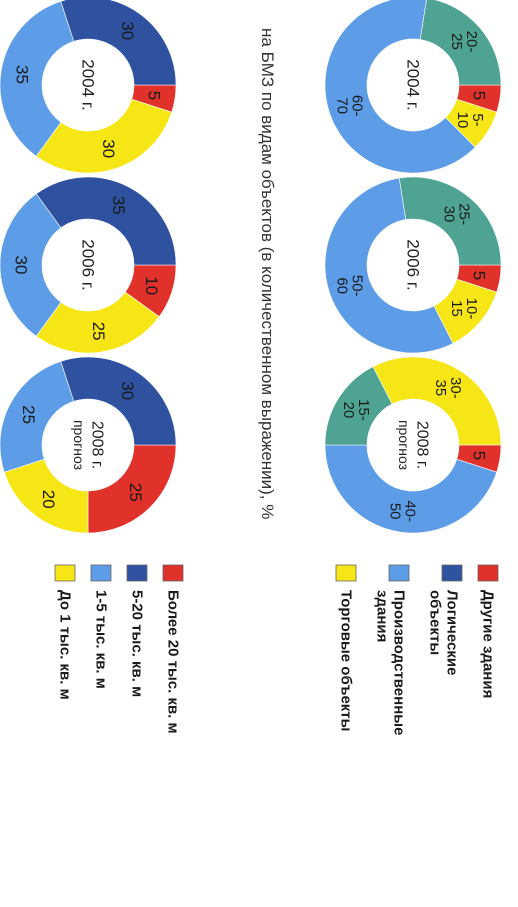 The image size is (518, 907). Describe the element at coordinates (382, 616) in the screenshot. I see `legend-label: здания` at that location.